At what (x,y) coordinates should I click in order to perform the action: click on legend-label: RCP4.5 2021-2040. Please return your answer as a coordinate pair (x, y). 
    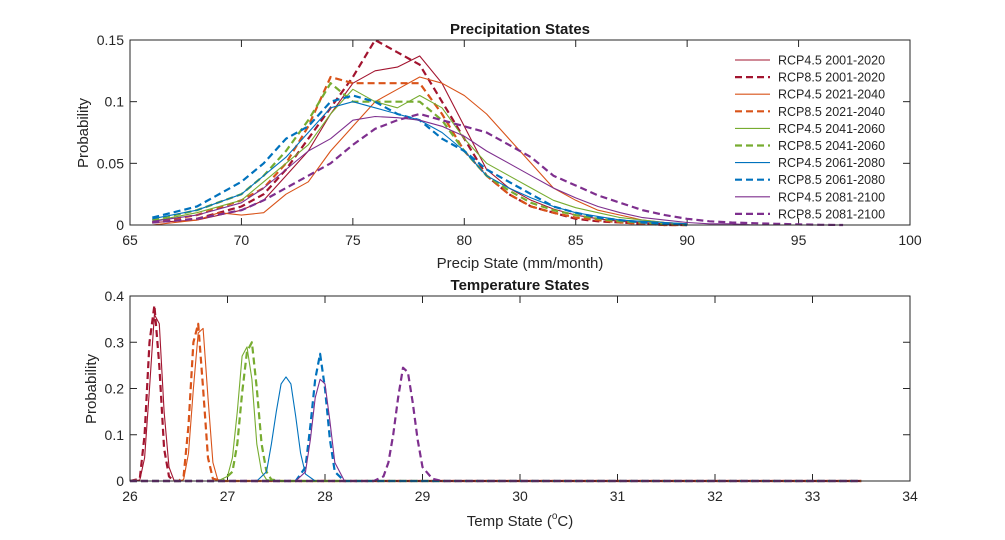
    Looking at the image, I should click on (831, 95).